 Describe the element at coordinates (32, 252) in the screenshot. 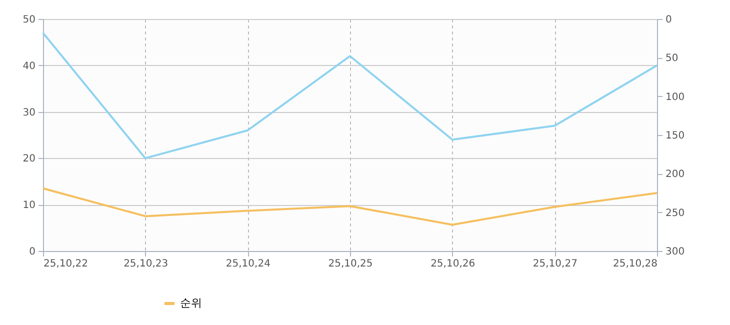

I see `y-tick-label: 0` at that location.